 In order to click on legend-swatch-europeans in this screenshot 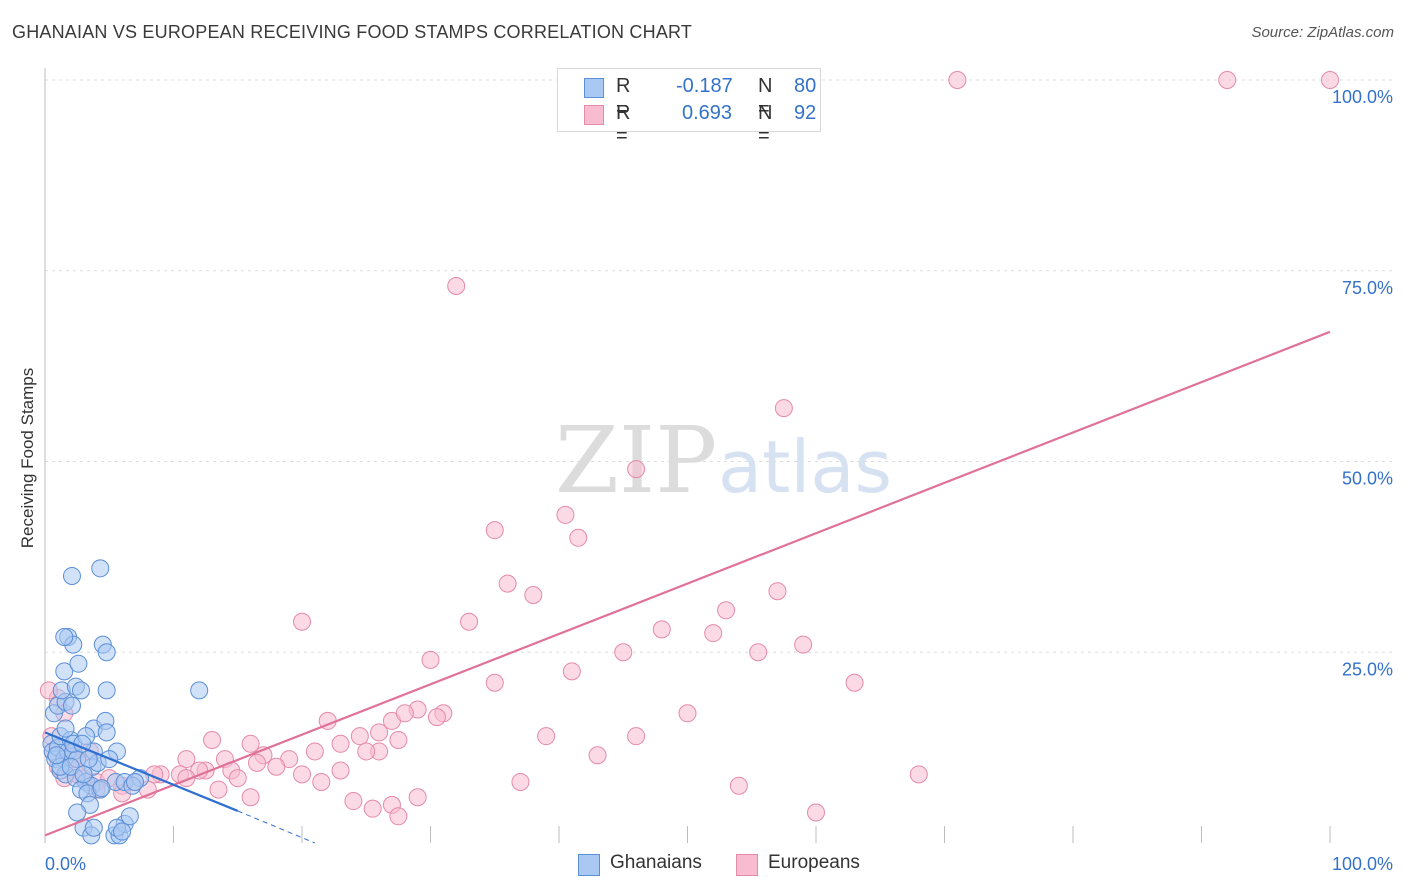, I will do `click(594, 115)`.